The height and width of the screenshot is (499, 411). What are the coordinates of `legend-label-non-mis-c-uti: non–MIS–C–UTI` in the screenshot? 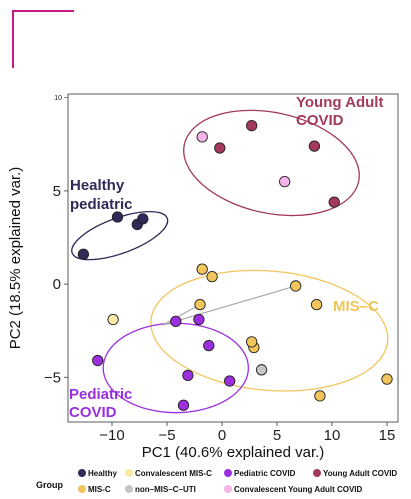 It's located at (165, 489).